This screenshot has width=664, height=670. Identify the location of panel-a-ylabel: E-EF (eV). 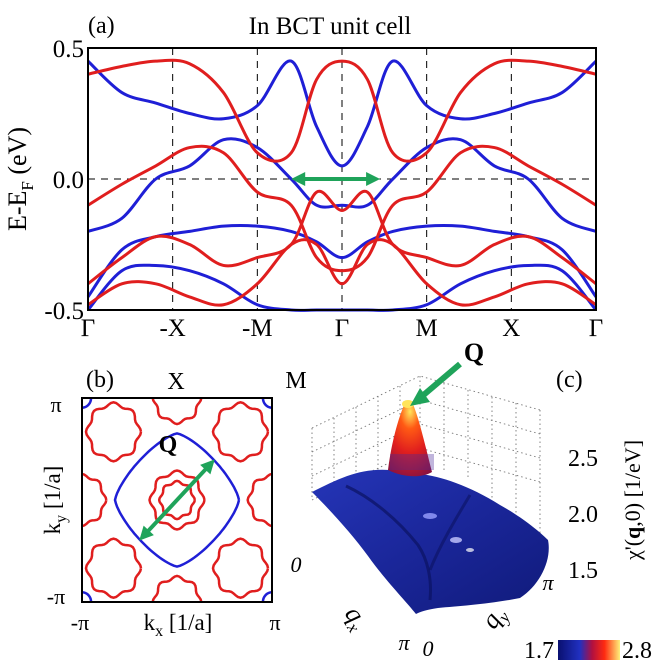
(20, 179).